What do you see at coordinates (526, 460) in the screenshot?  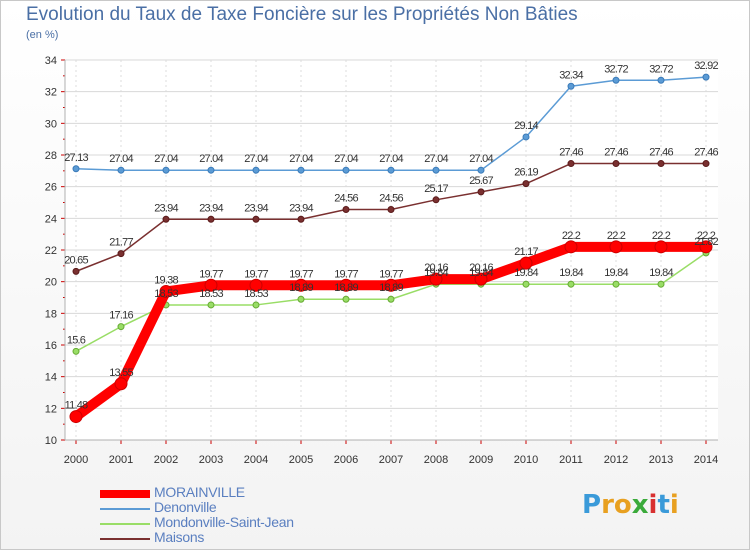 I see `x-tick-label: 2010` at bounding box center [526, 460].